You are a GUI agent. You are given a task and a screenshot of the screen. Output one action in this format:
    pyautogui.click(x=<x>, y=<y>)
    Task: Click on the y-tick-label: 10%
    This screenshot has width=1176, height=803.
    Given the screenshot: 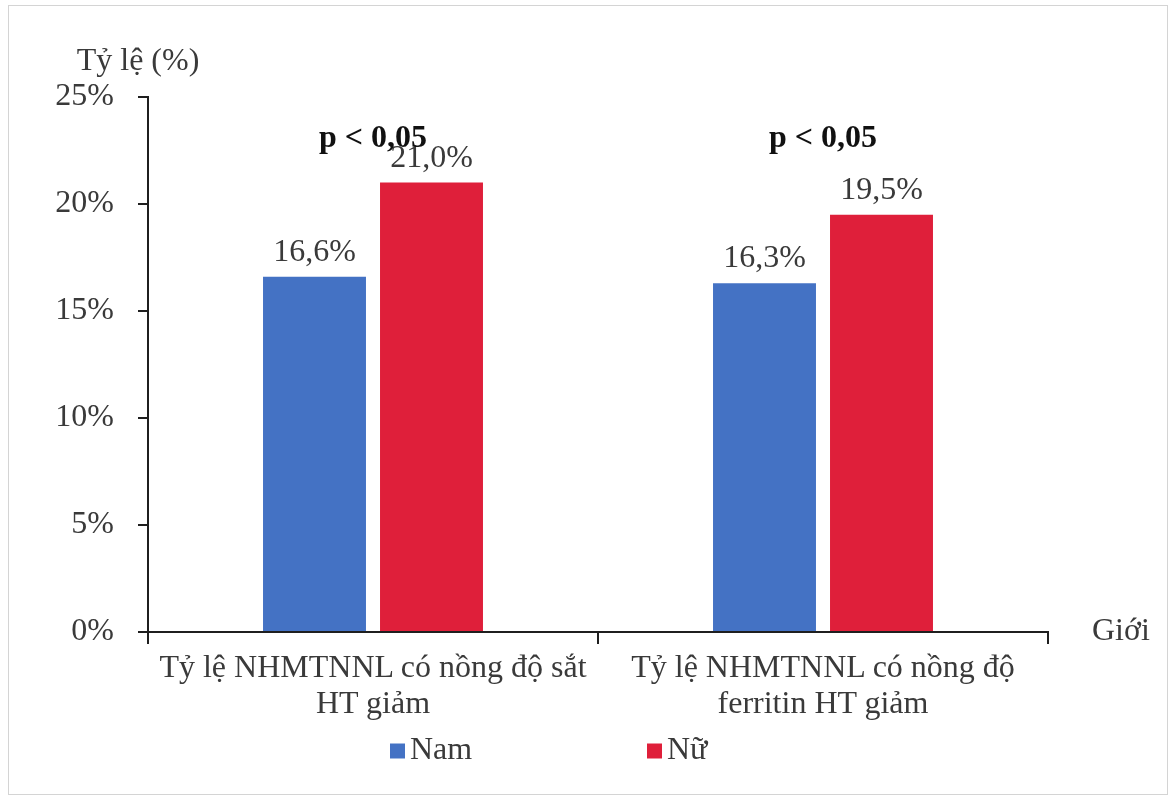 What is the action you would take?
    pyautogui.click(x=84, y=415)
    